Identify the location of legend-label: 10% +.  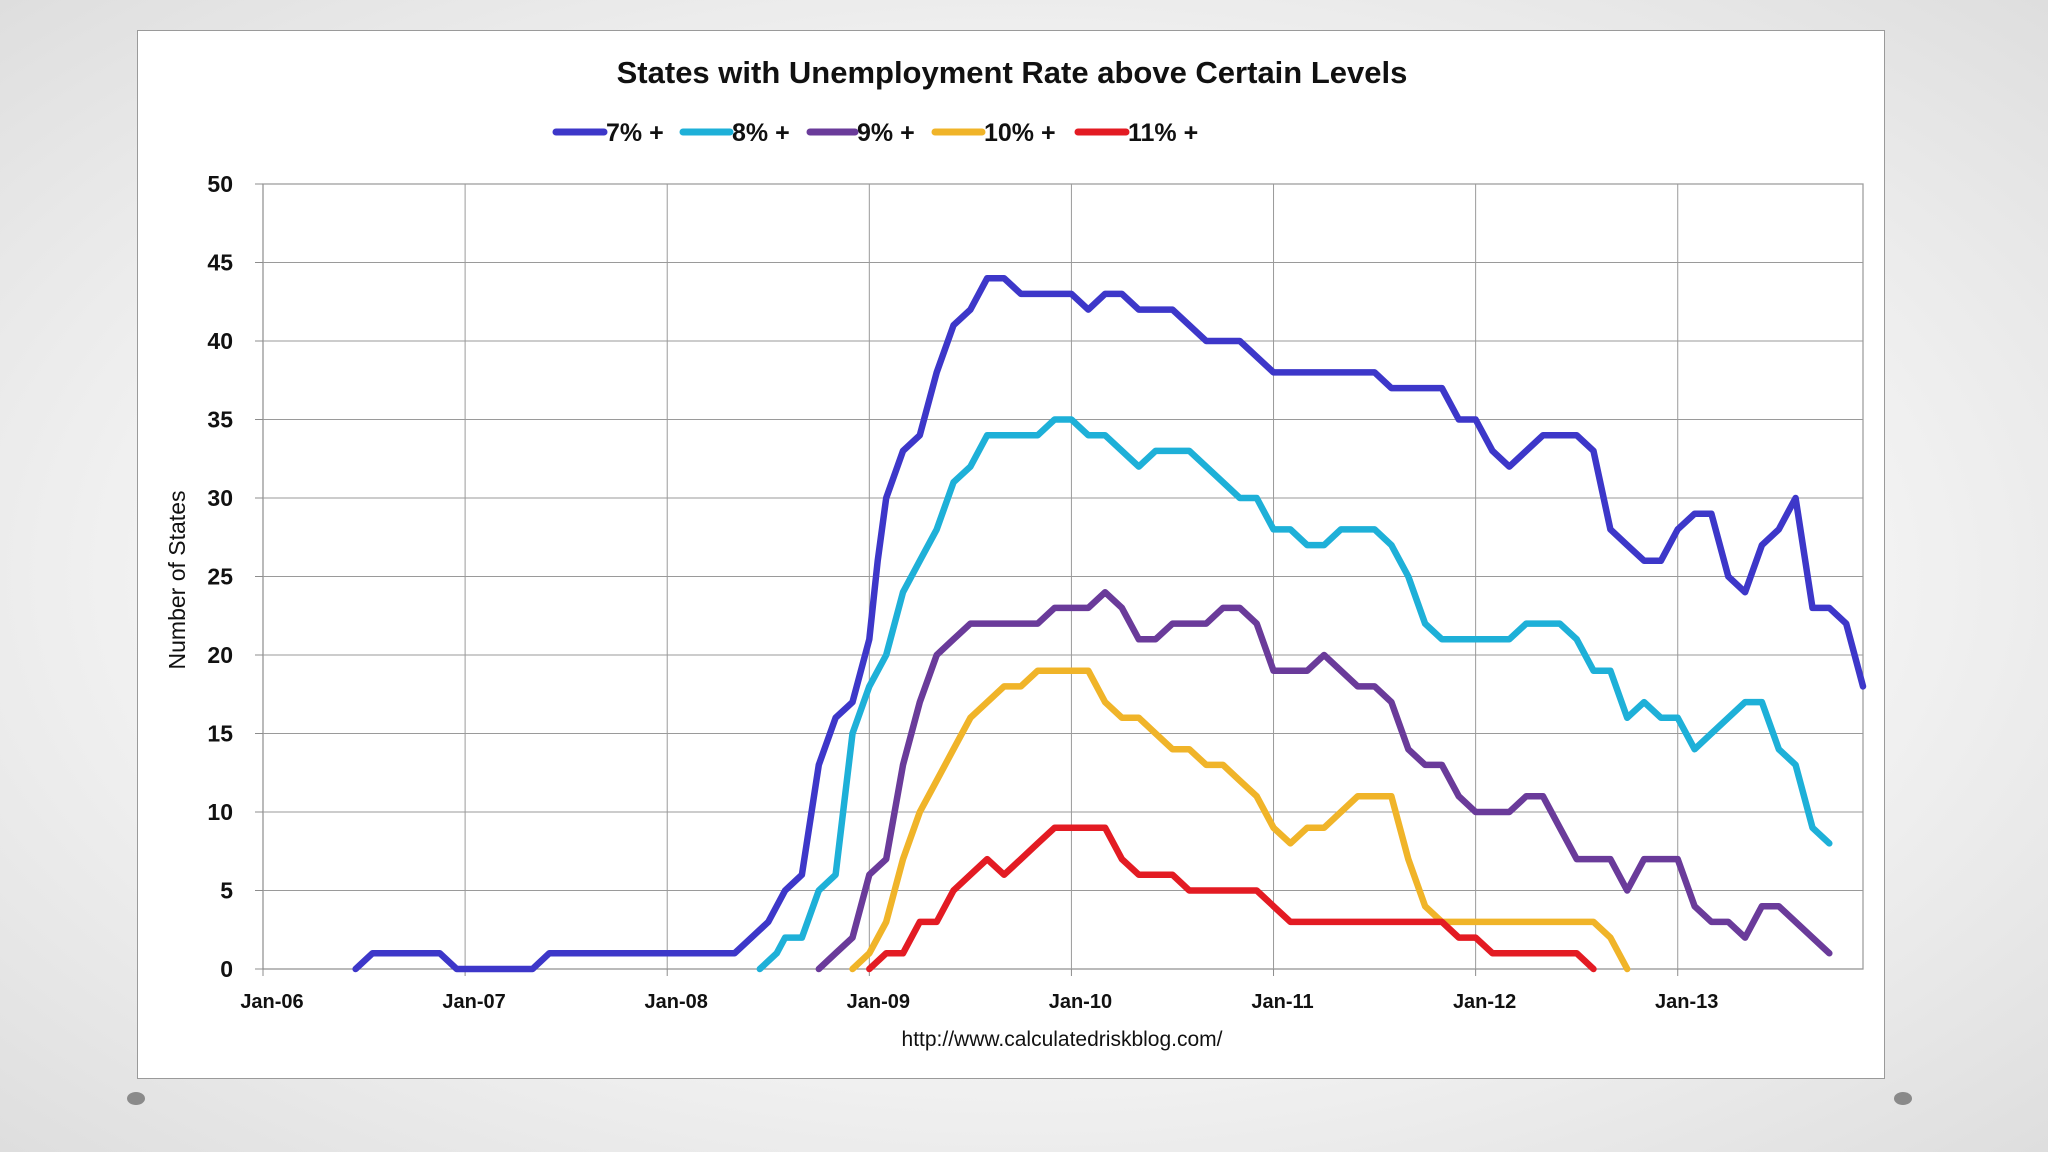
(1020, 133).